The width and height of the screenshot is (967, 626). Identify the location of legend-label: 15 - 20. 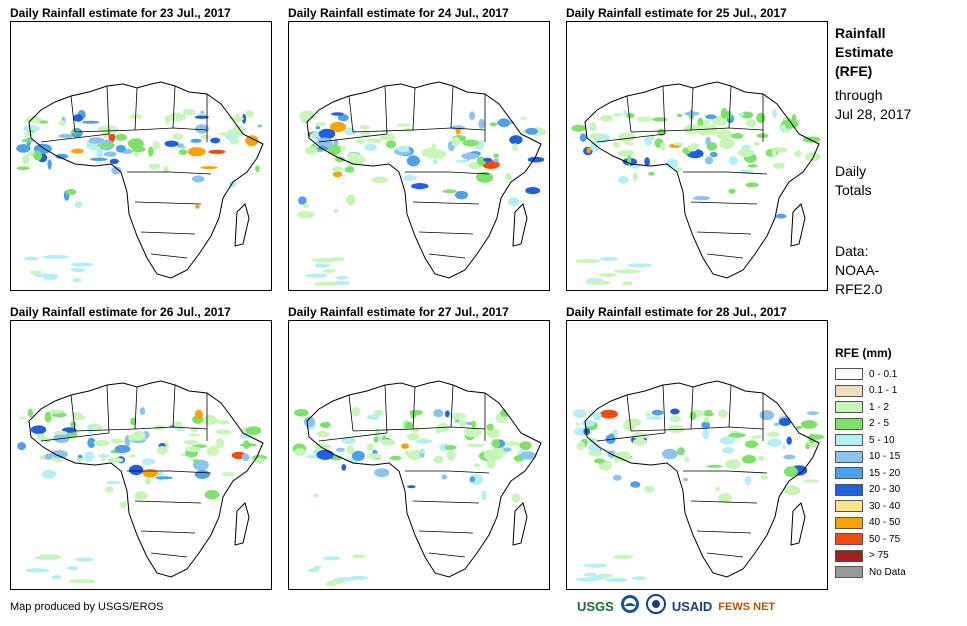
(885, 473).